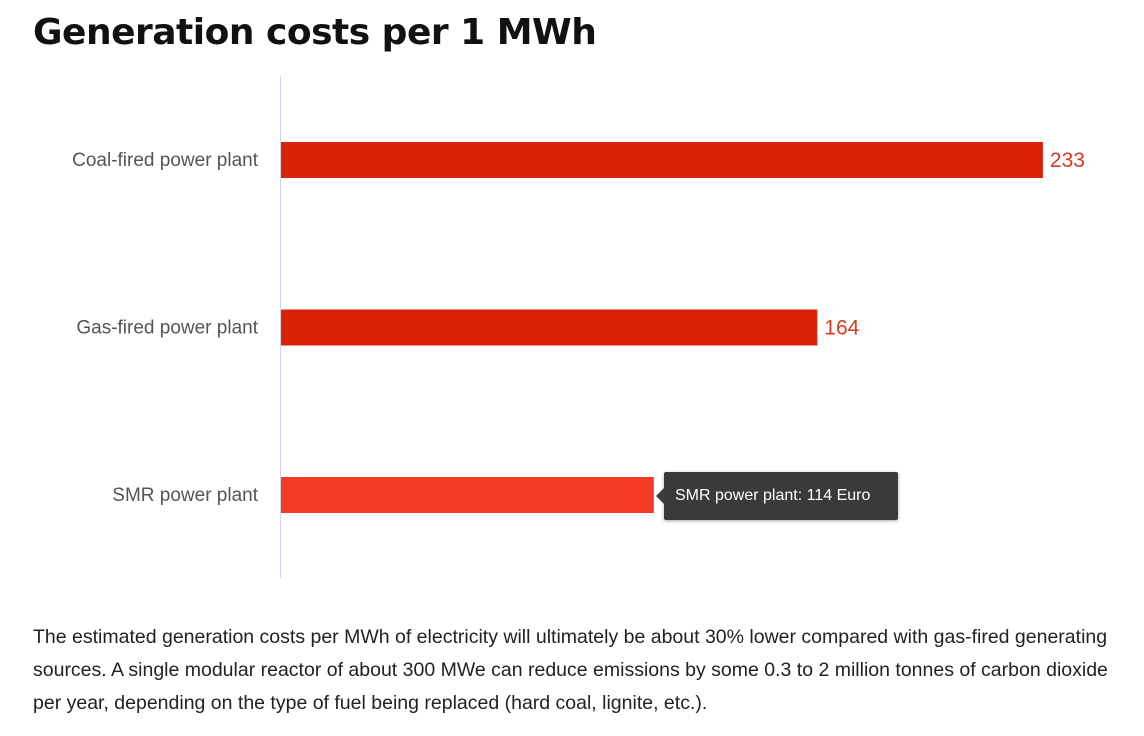 The image size is (1144, 736). I want to click on chart-title: Generation costs per 1 MWh, so click(315, 32).